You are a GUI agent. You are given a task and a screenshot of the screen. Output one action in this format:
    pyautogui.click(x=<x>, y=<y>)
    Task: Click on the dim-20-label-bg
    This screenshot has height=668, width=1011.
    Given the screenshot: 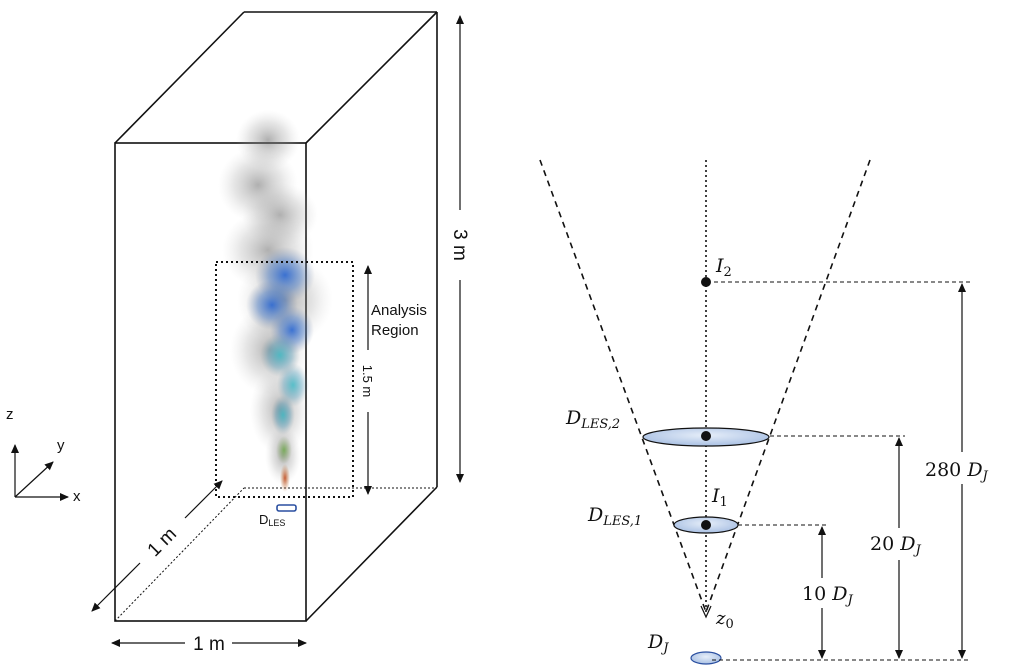 What is the action you would take?
    pyautogui.click(x=904, y=544)
    